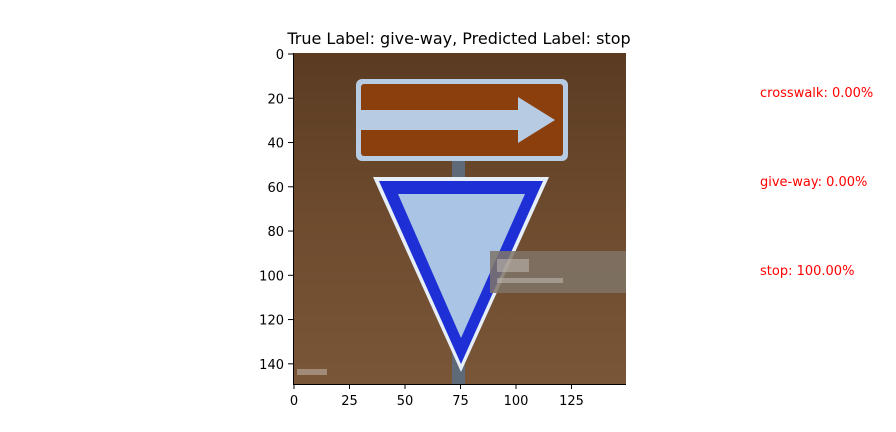 This screenshot has height=432, width=896. Describe the element at coordinates (275, 188) in the screenshot. I see `y-tick-label: 60` at that location.